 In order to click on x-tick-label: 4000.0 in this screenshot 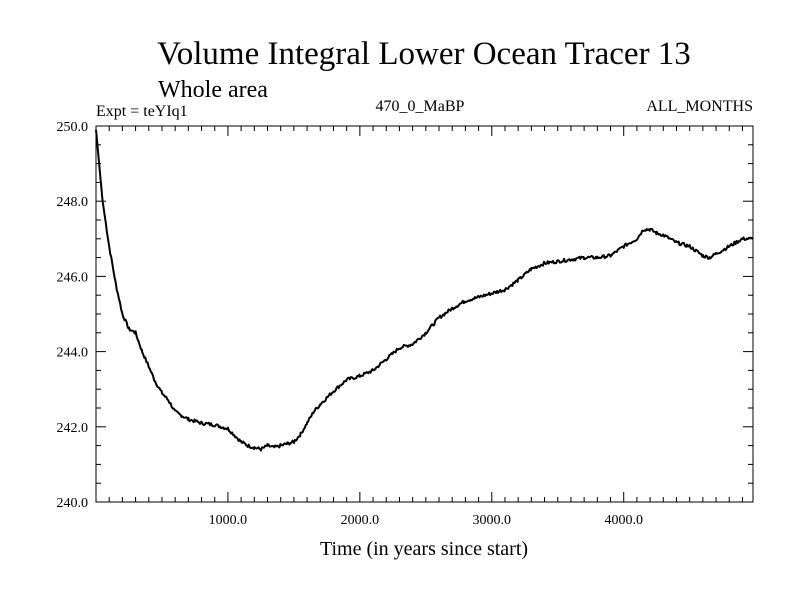, I will do `click(623, 520)`.